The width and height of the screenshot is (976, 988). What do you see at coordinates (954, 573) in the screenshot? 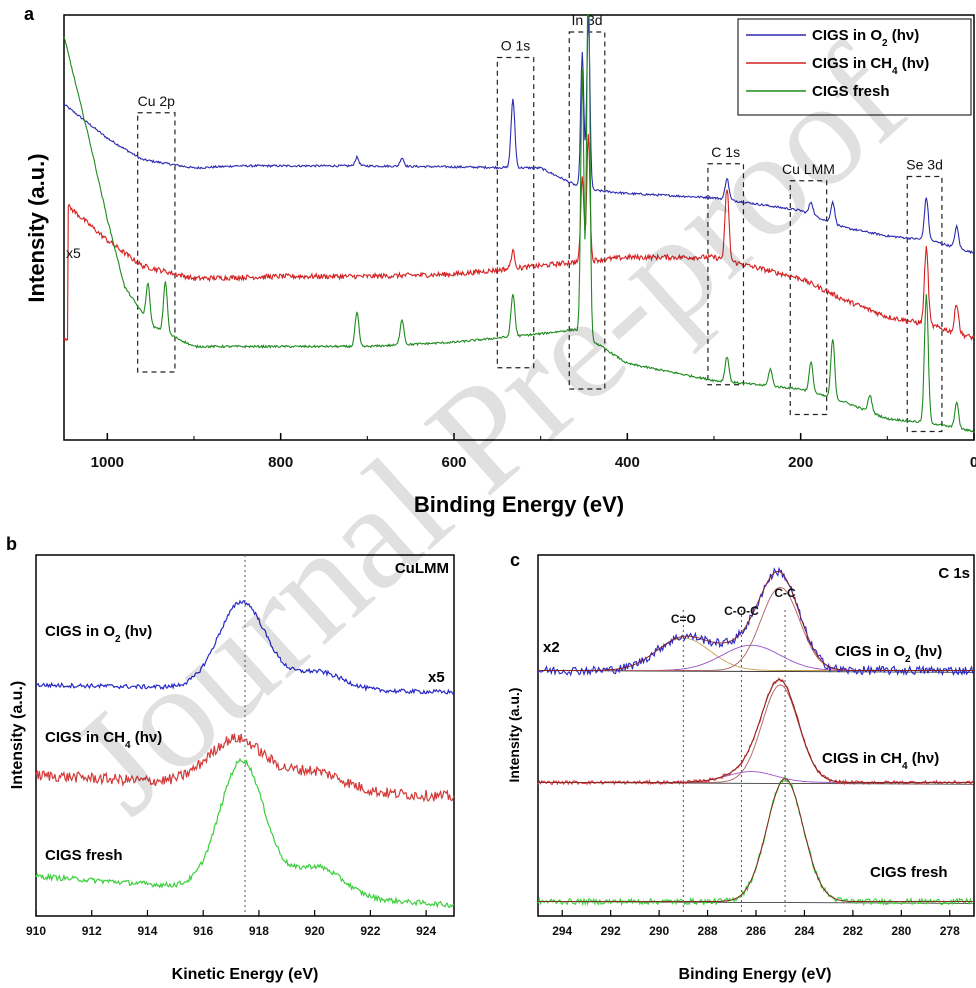
I see `panel-c-title: C 1s` at bounding box center [954, 573].